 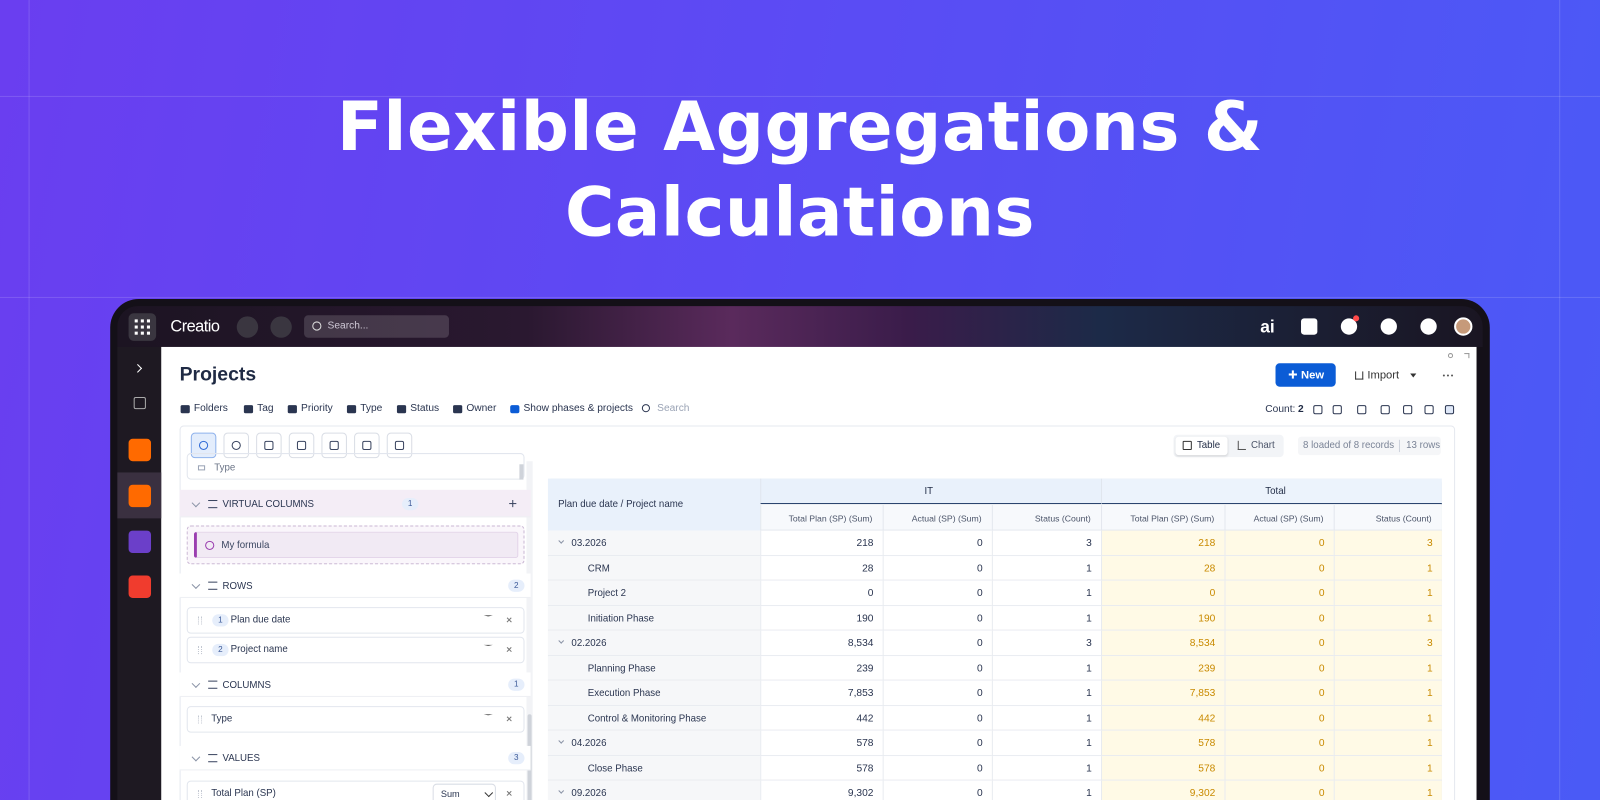 I want to click on add-button, so click(x=281, y=327).